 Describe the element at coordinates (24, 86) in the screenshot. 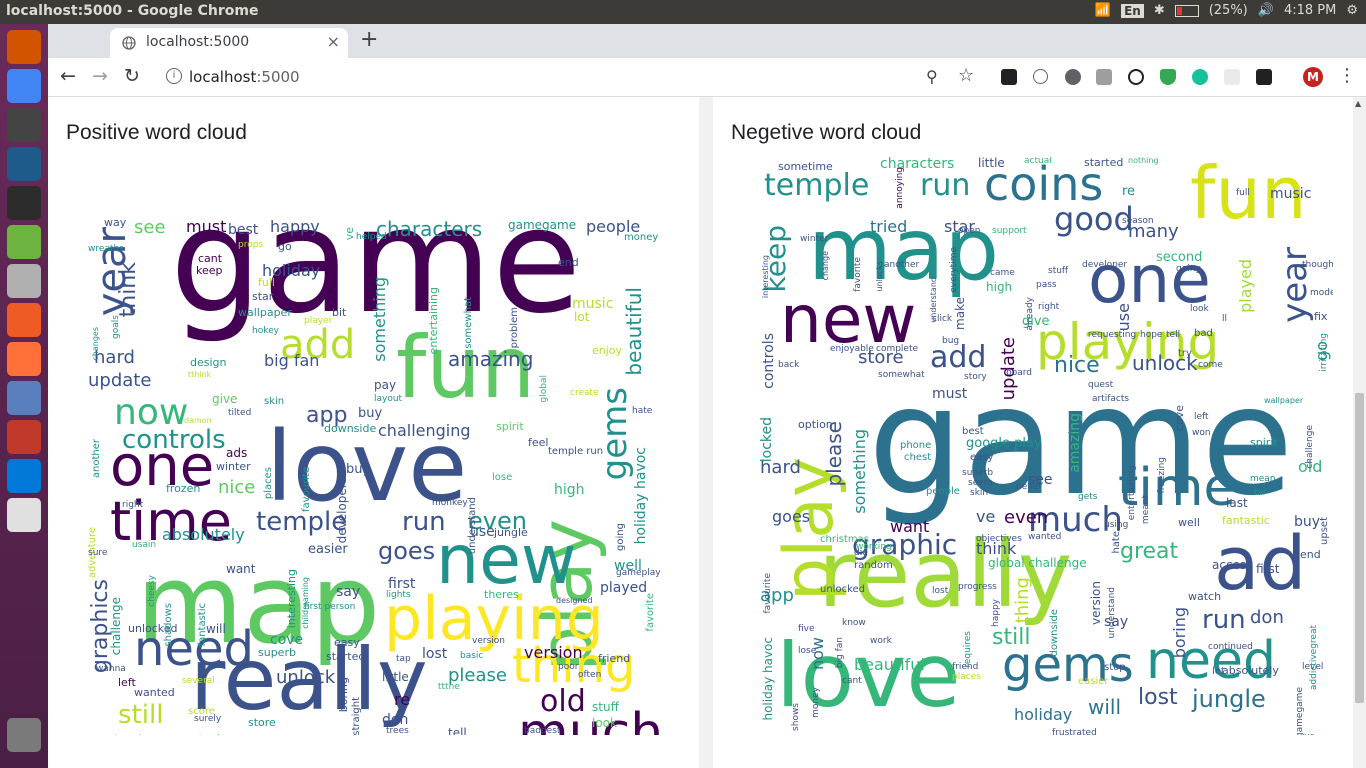

I see `chrome-icon` at that location.